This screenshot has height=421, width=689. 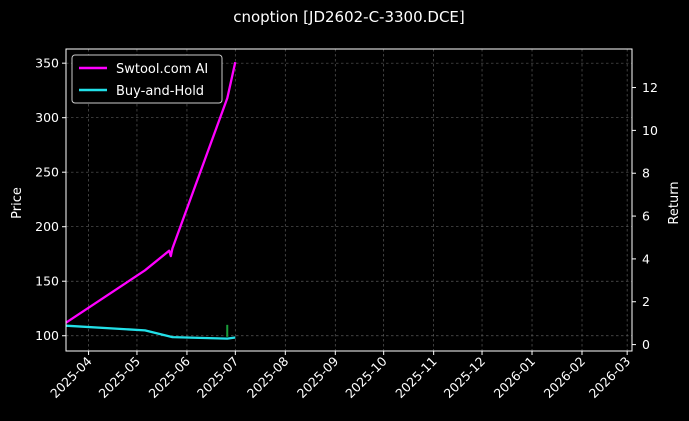 What do you see at coordinates (646, 173) in the screenshot?
I see `y-right-tick-label: 8` at bounding box center [646, 173].